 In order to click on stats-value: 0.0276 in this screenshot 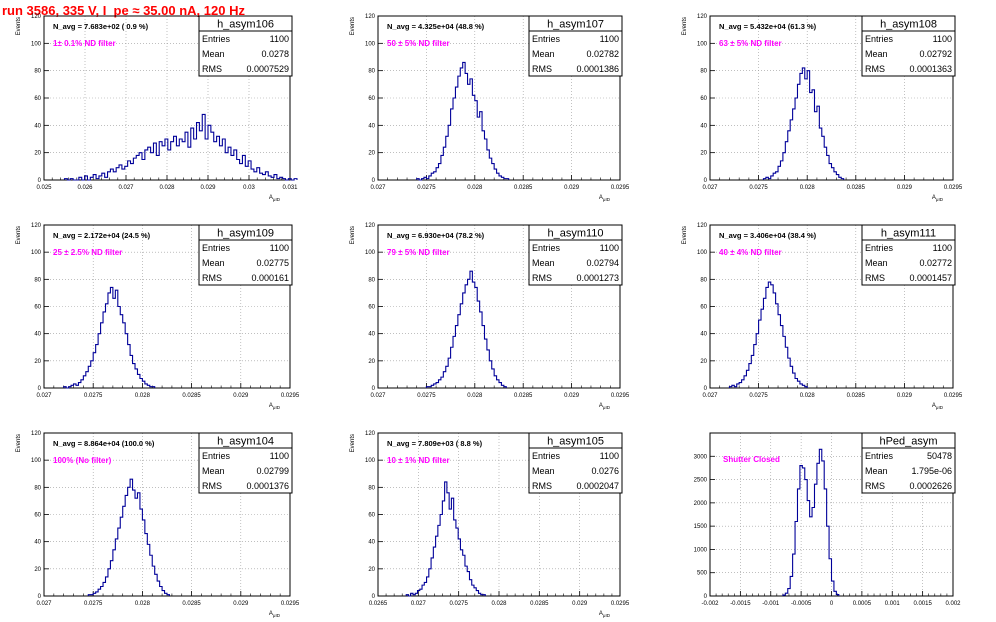, I will do `click(605, 471)`.